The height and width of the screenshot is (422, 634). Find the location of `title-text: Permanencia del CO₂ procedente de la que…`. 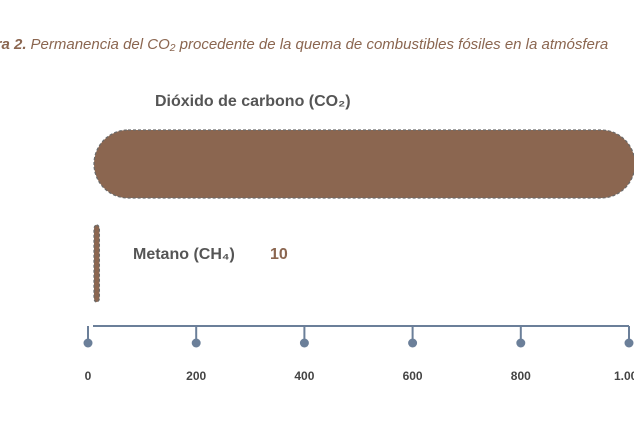

title-text: Permanencia del CO₂ procedente de la que… is located at coordinates (320, 44).